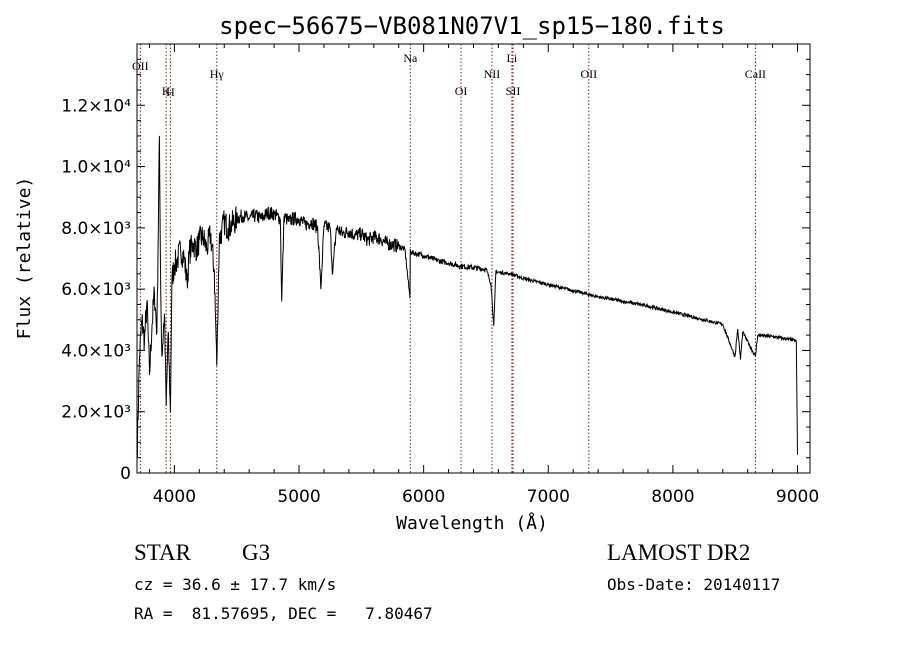 The height and width of the screenshot is (649, 900). Describe the element at coordinates (461, 91) in the screenshot. I see `line-marker-label: OI` at that location.